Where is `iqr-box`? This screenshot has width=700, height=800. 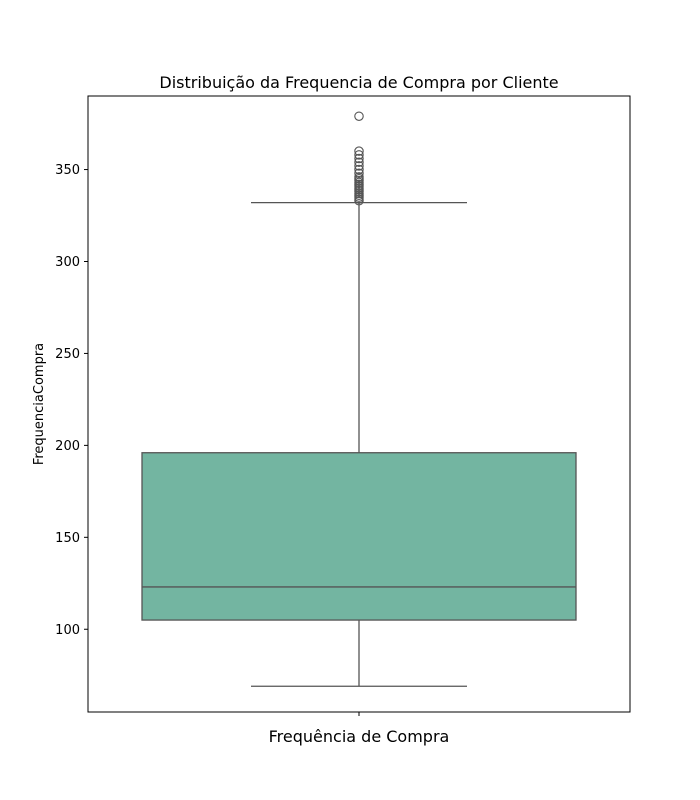
iqr-box is located at coordinates (359, 536).